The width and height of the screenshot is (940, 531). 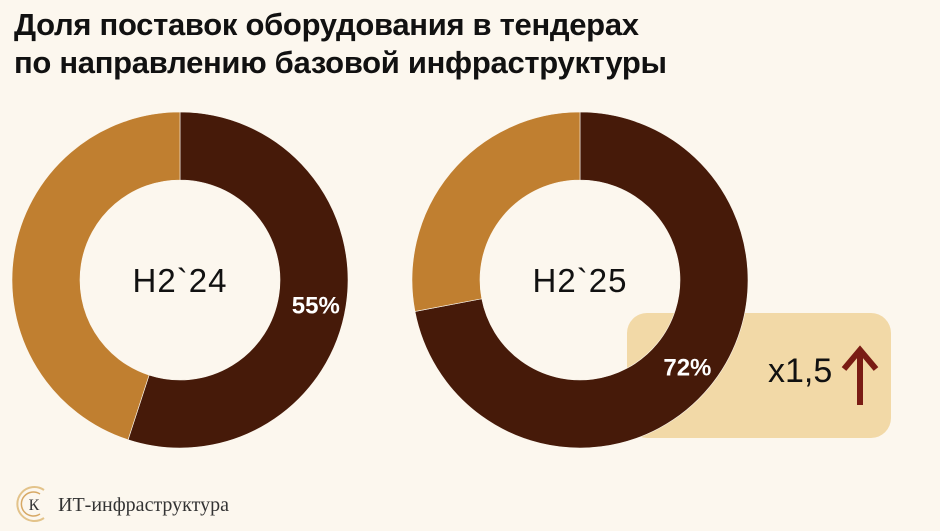 What do you see at coordinates (860, 375) in the screenshot?
I see `arrow-up-icon` at bounding box center [860, 375].